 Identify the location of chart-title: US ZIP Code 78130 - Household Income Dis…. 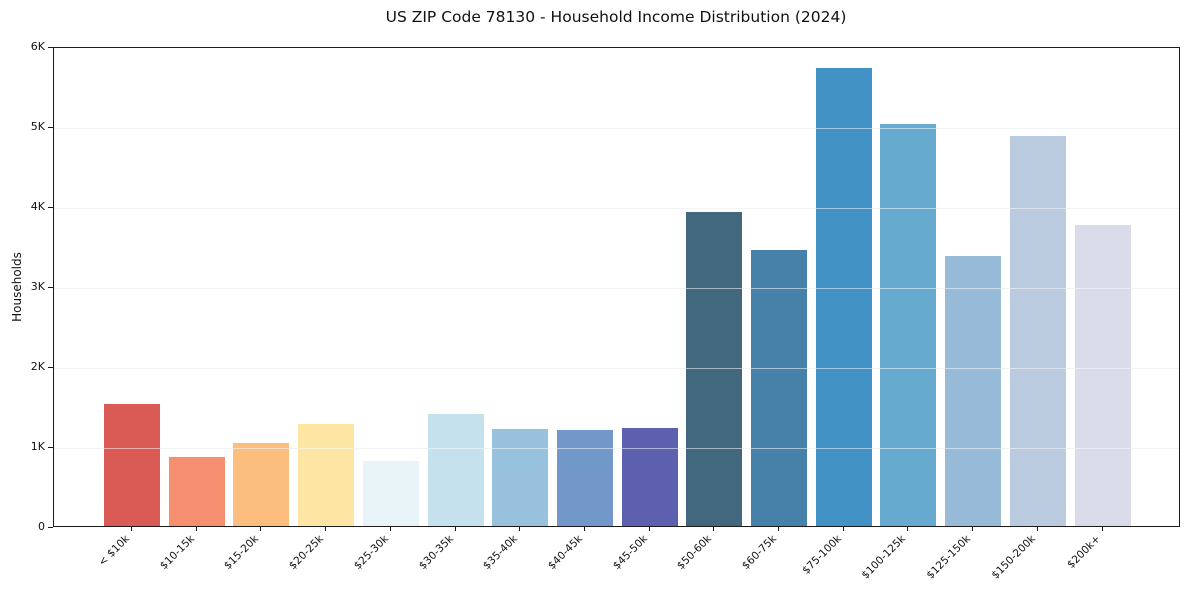
(616, 17).